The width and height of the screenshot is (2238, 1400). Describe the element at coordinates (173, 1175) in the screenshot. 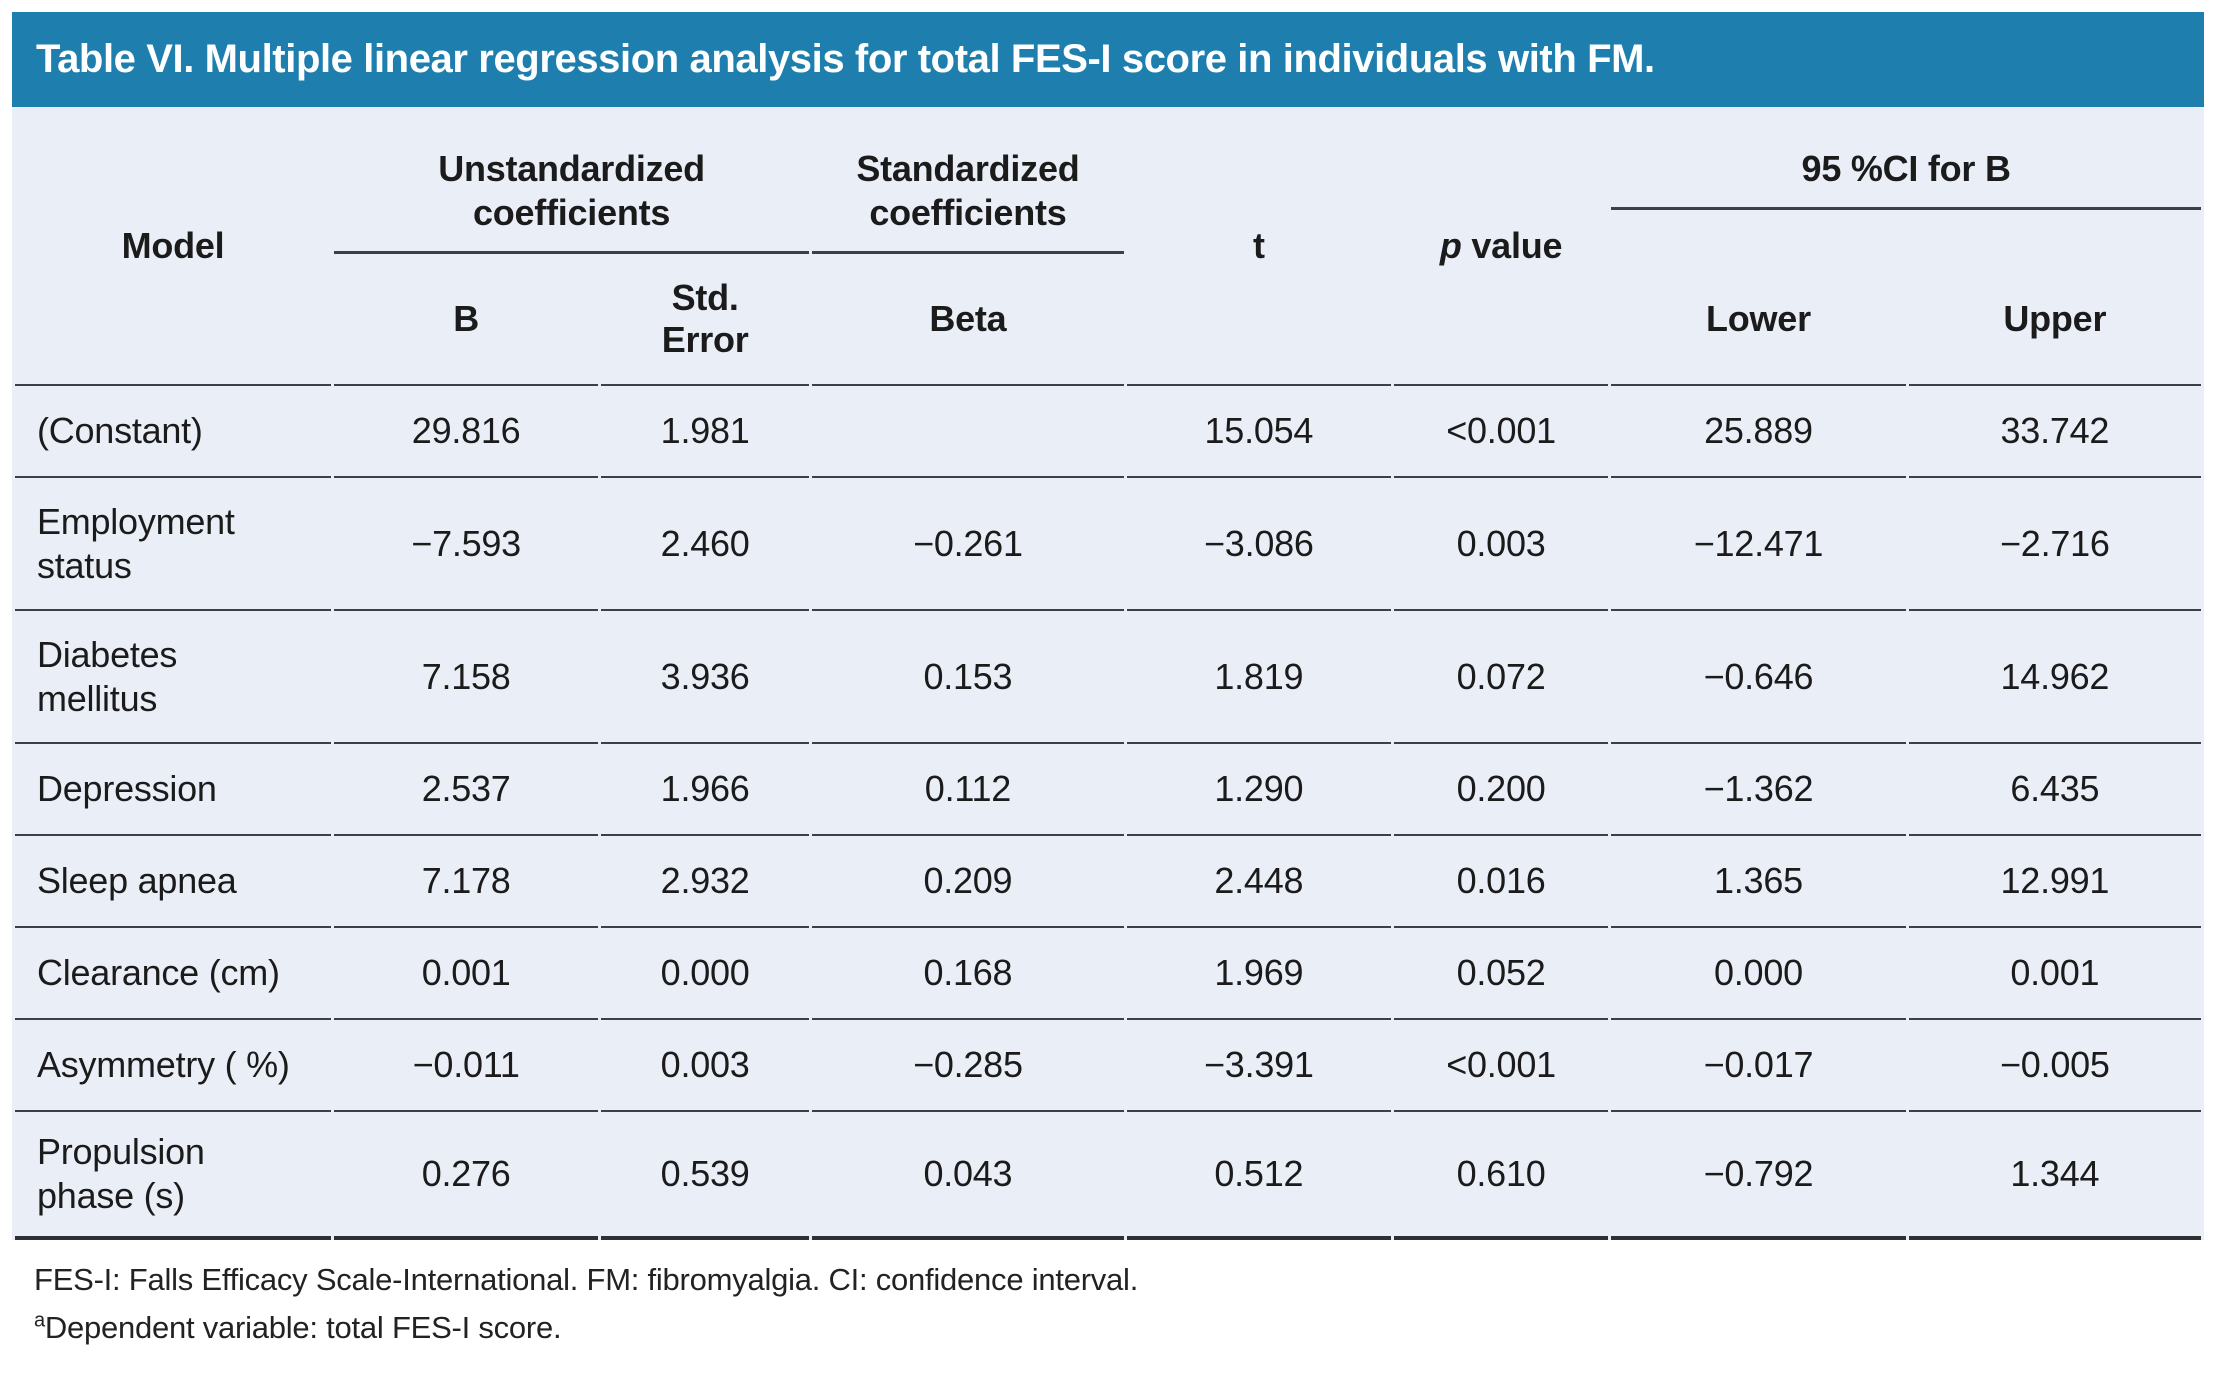

I see `model-cell: Propulsion phase (s)` at that location.